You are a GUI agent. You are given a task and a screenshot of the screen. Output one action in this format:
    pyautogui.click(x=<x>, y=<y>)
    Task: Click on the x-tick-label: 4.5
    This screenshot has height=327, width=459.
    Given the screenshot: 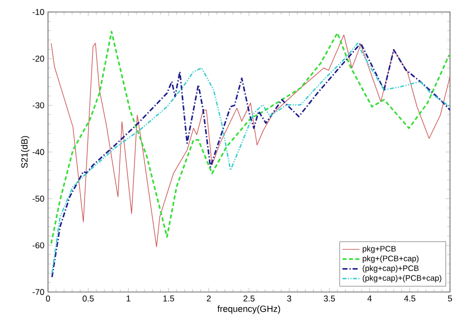 What is the action you would take?
    pyautogui.click(x=410, y=299)
    